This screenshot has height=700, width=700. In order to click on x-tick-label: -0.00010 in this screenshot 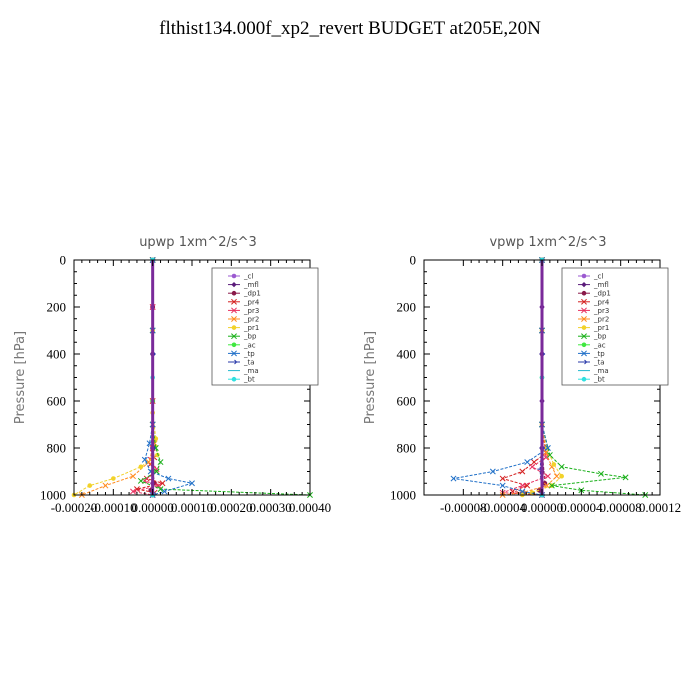, I will do `click(113, 507)`.